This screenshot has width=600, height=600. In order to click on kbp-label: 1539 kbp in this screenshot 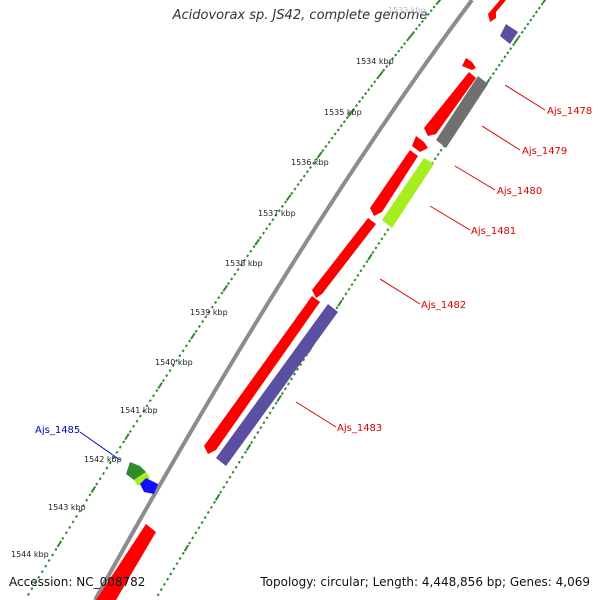, I will do `click(209, 312)`.